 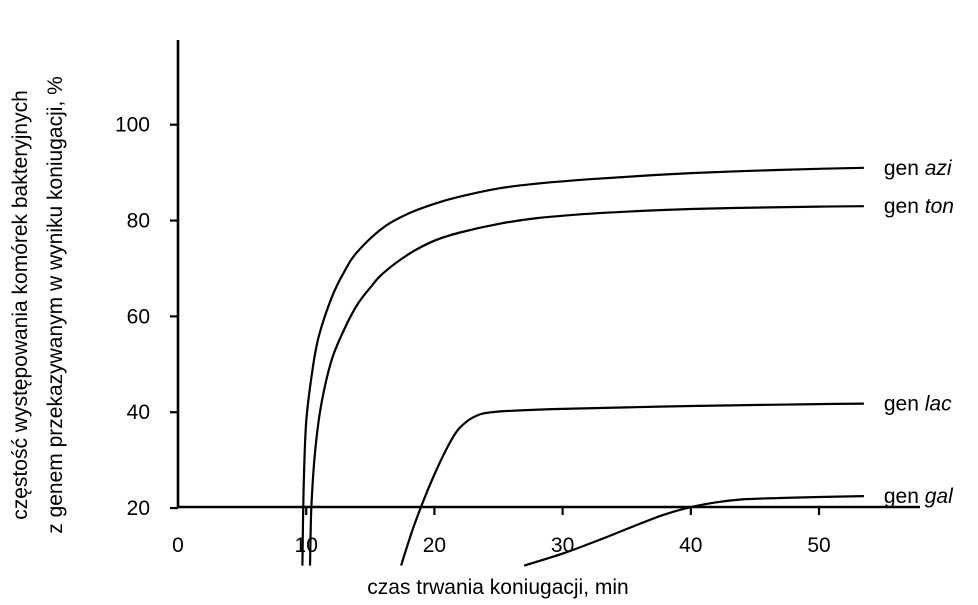 I want to click on series-label-ton: gen ton, so click(x=919, y=206).